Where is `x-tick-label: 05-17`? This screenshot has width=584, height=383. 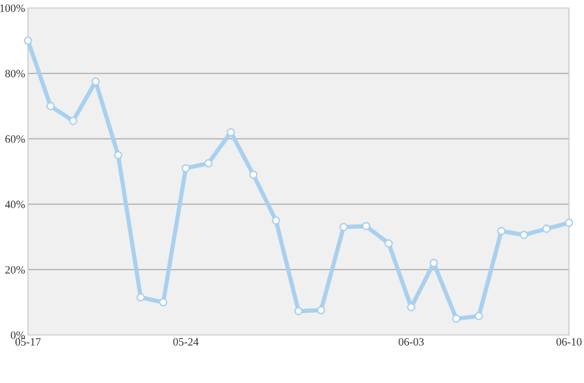
x-tick-label: 05-17 is located at coordinates (28, 342).